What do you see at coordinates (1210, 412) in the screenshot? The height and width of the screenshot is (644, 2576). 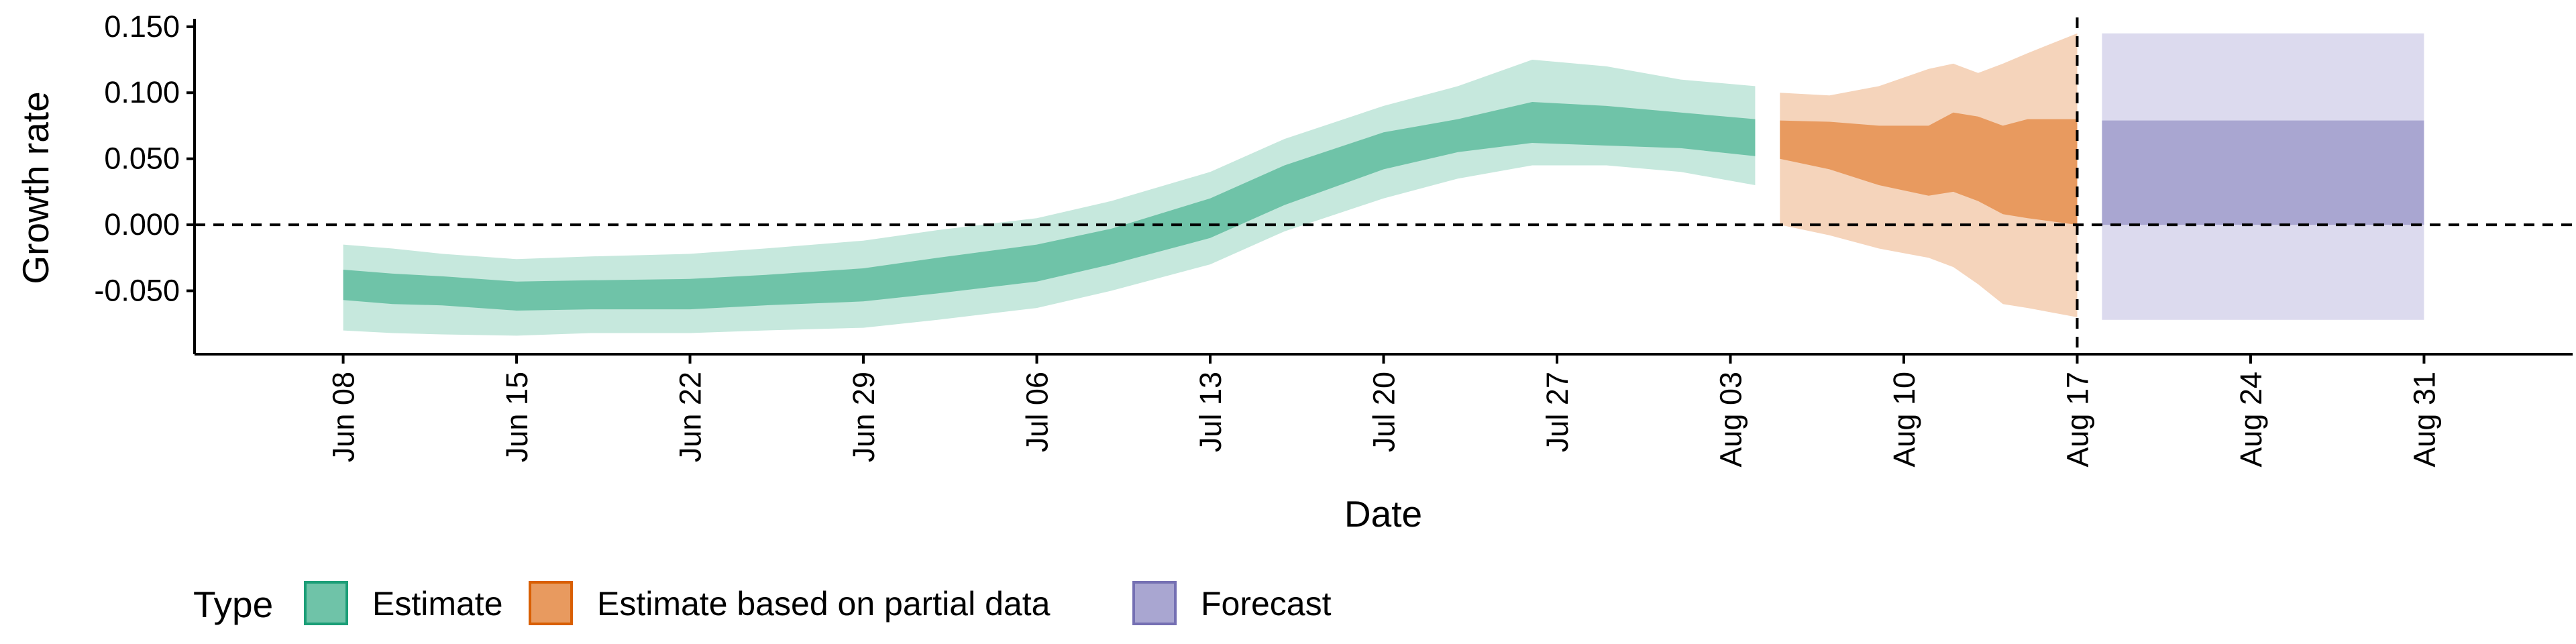 I see `x-tick-label: Jul 13` at bounding box center [1210, 412].